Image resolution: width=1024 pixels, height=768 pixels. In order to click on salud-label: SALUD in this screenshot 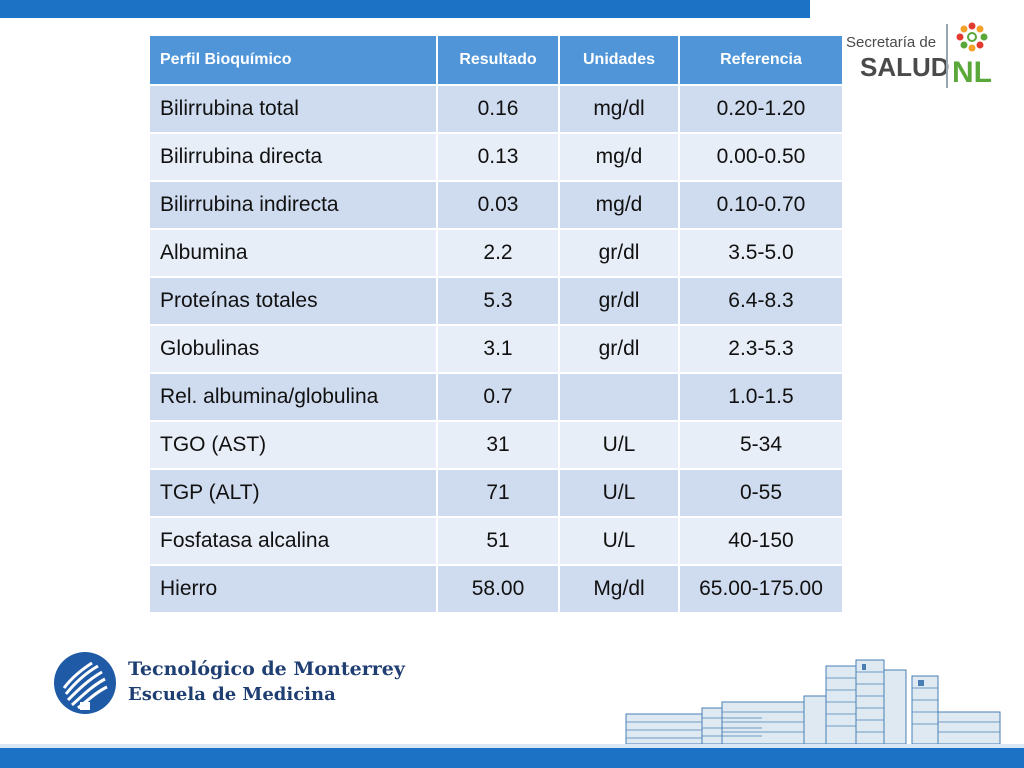, I will do `click(905, 67)`.